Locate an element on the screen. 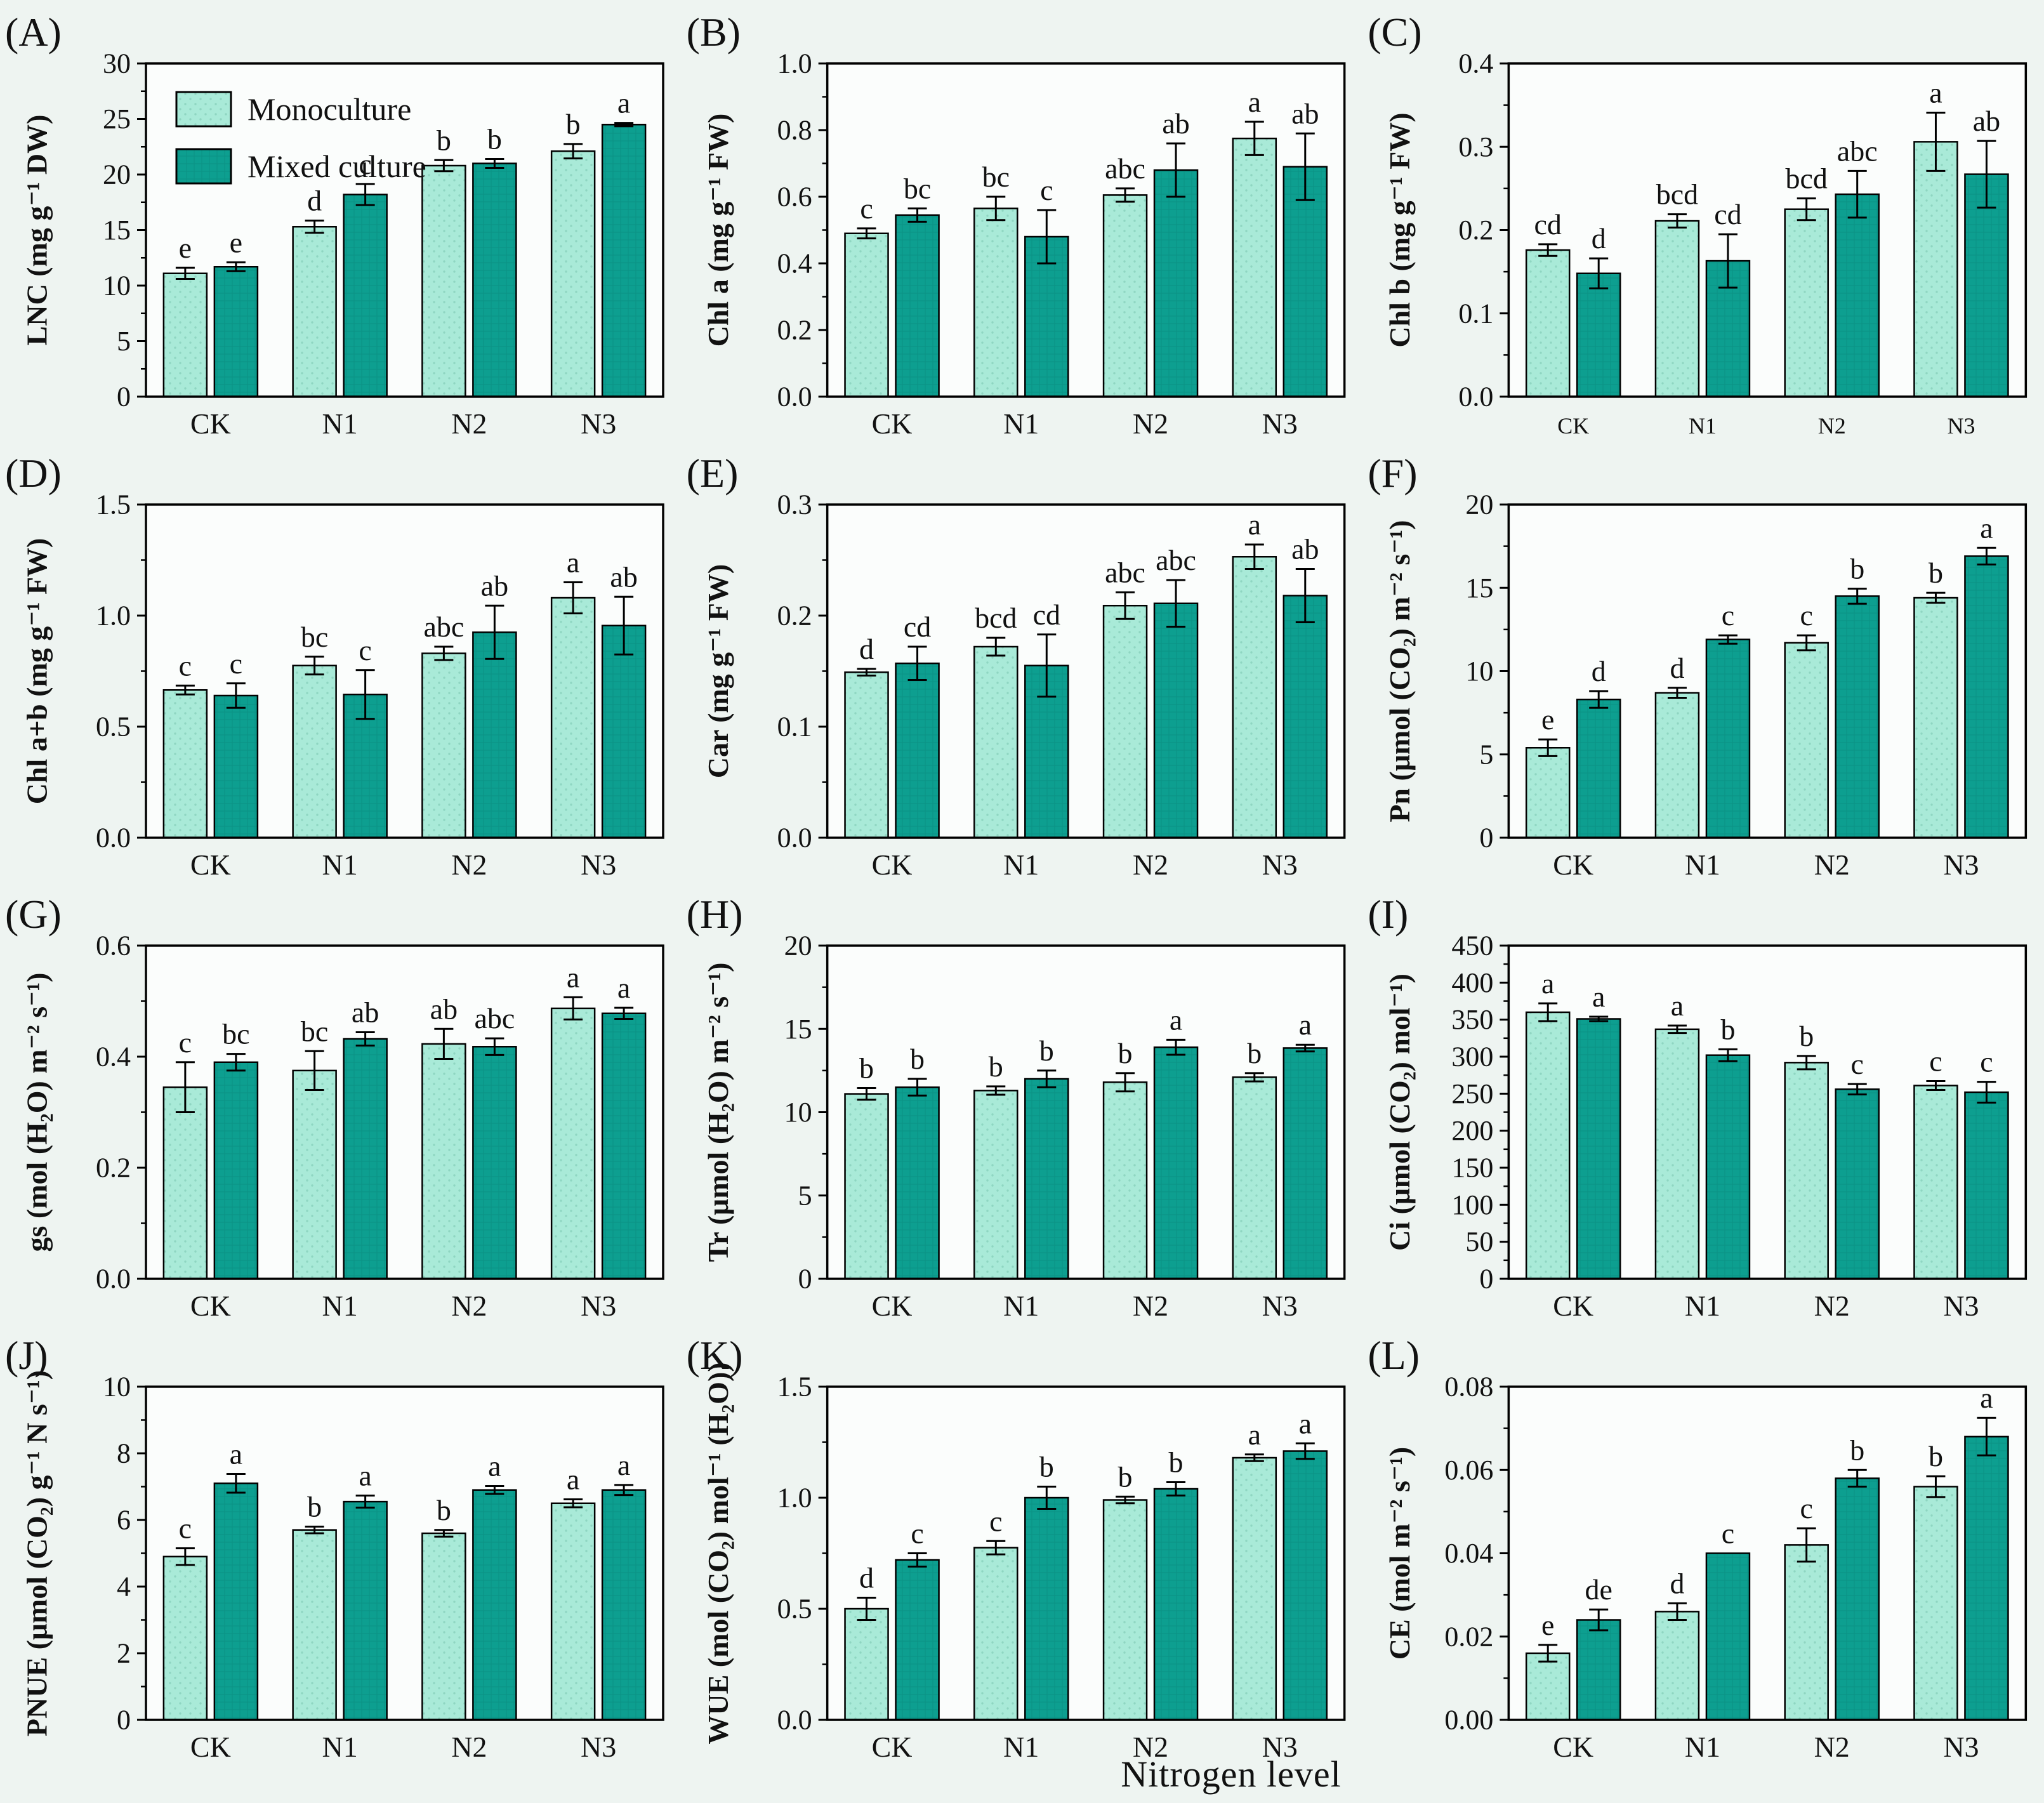 This screenshot has height=1803, width=2044. y-axis-label: Chl a+b (mg g⁻¹ FW) is located at coordinates (37, 671).